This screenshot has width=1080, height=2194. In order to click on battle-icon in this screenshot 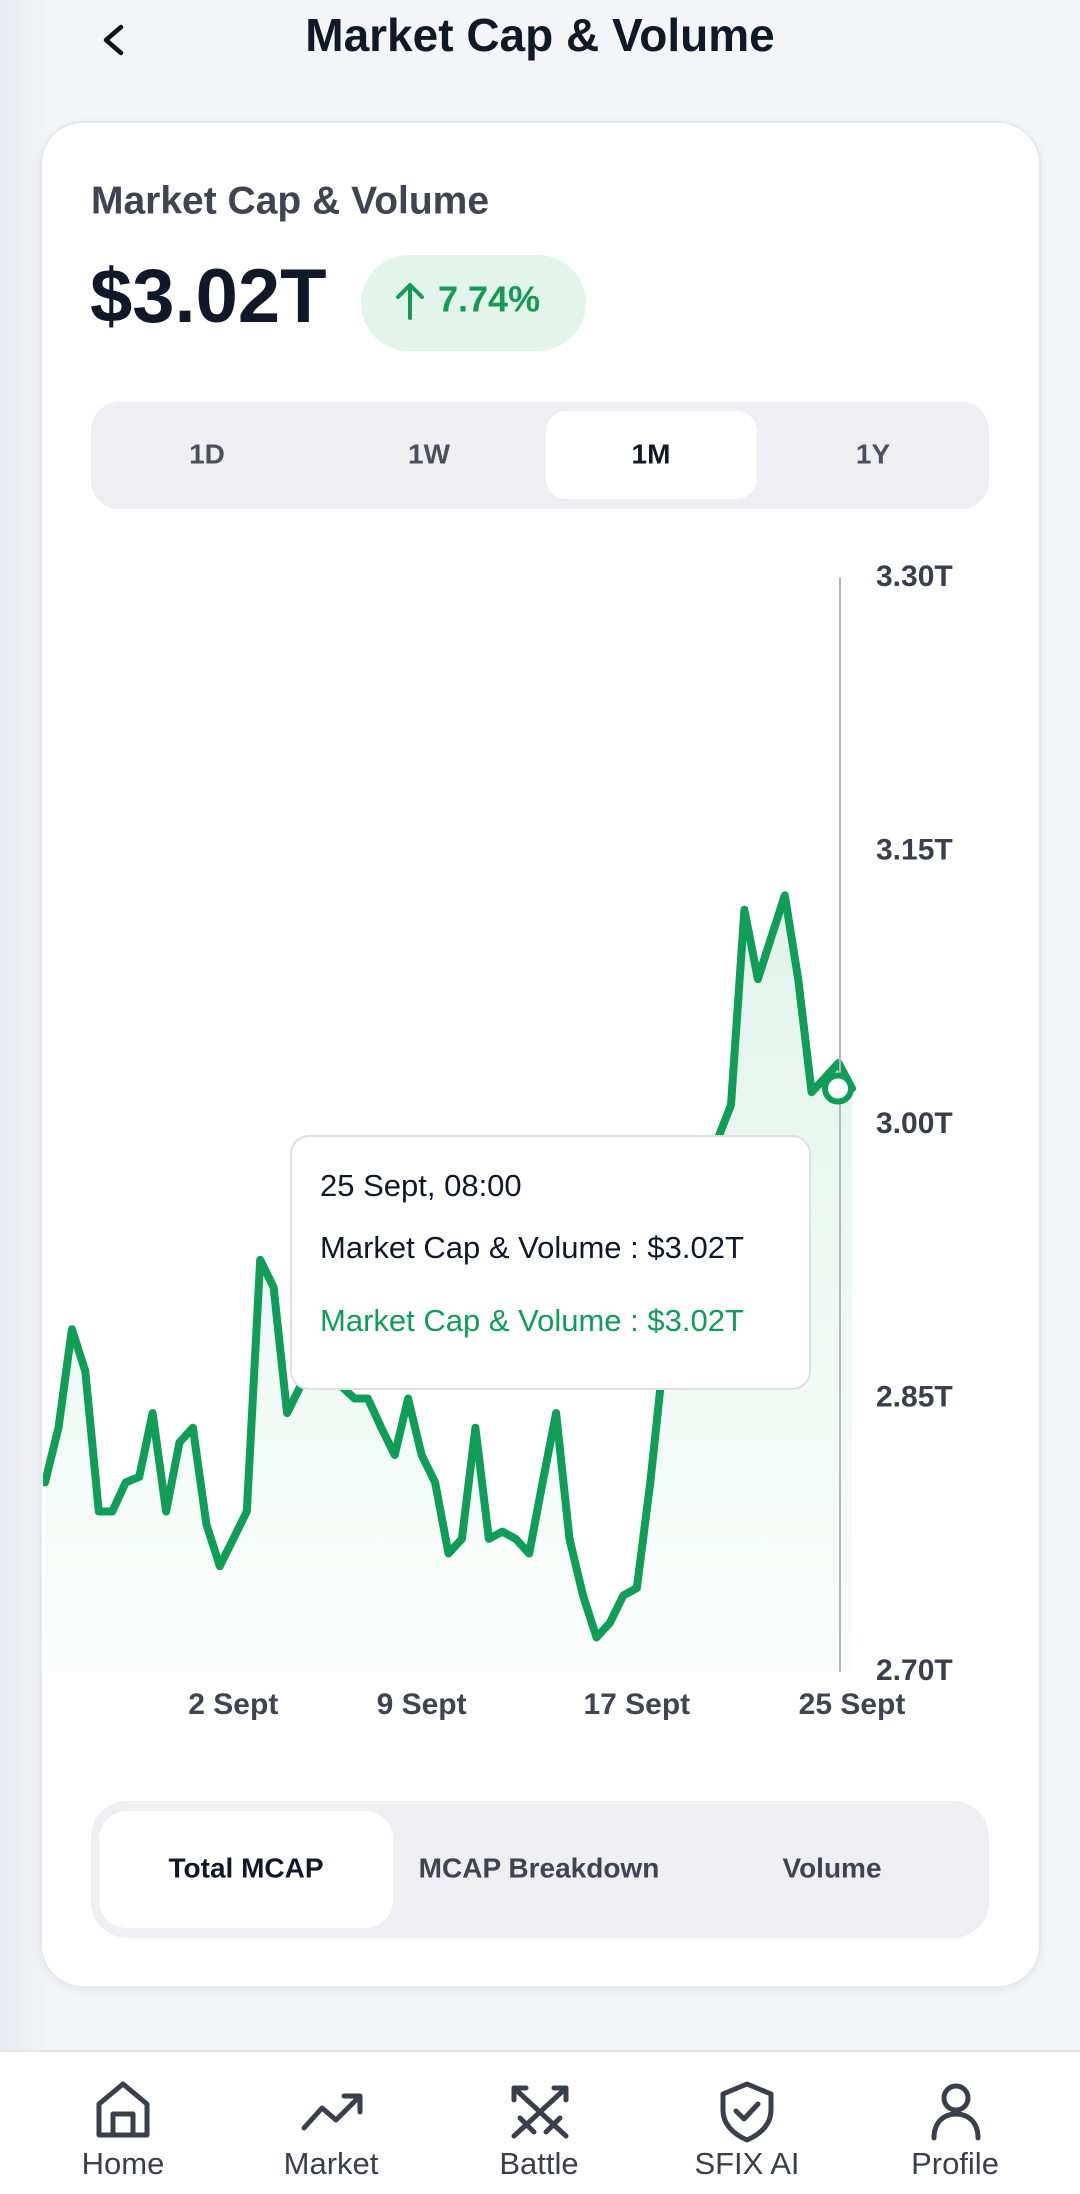, I will do `click(540, 2112)`.